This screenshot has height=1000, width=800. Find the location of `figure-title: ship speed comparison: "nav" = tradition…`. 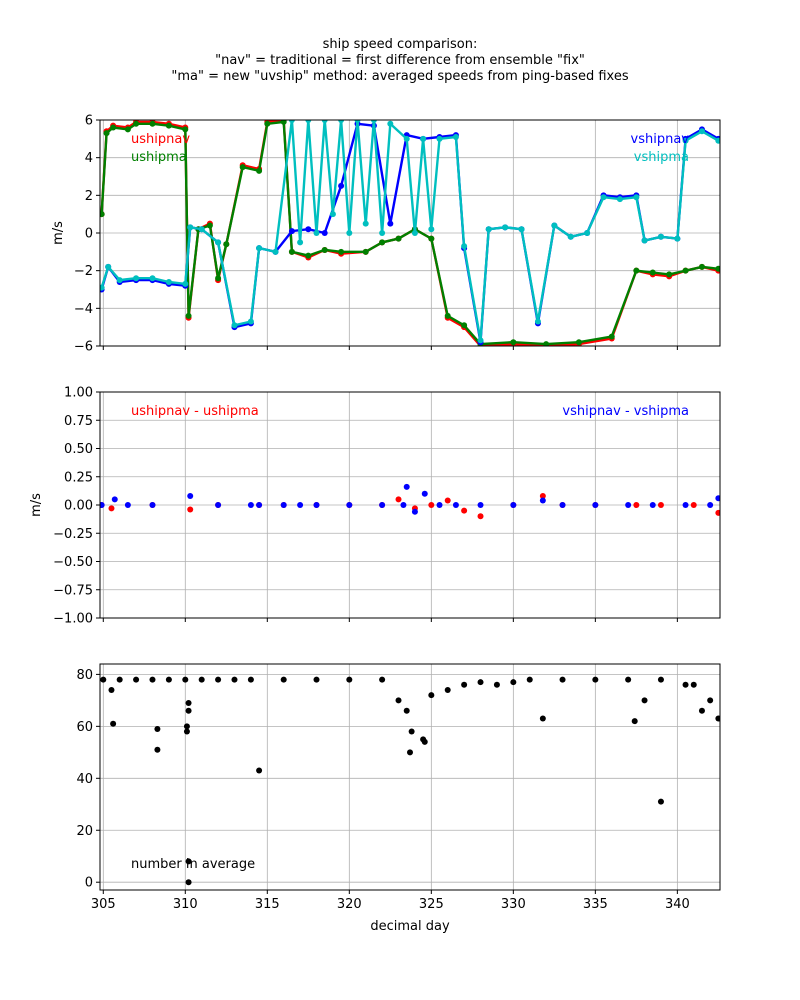

figure-title: ship speed comparison: "nav" = tradition… is located at coordinates (399, 60).